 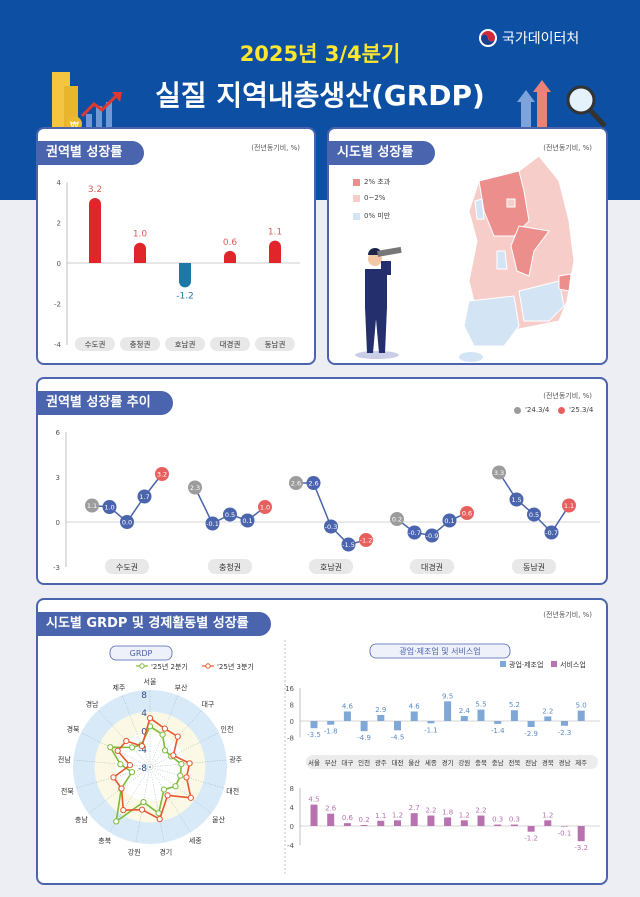 What do you see at coordinates (81, 819) in the screenshot?
I see `radar-category-label: 충남` at bounding box center [81, 819].